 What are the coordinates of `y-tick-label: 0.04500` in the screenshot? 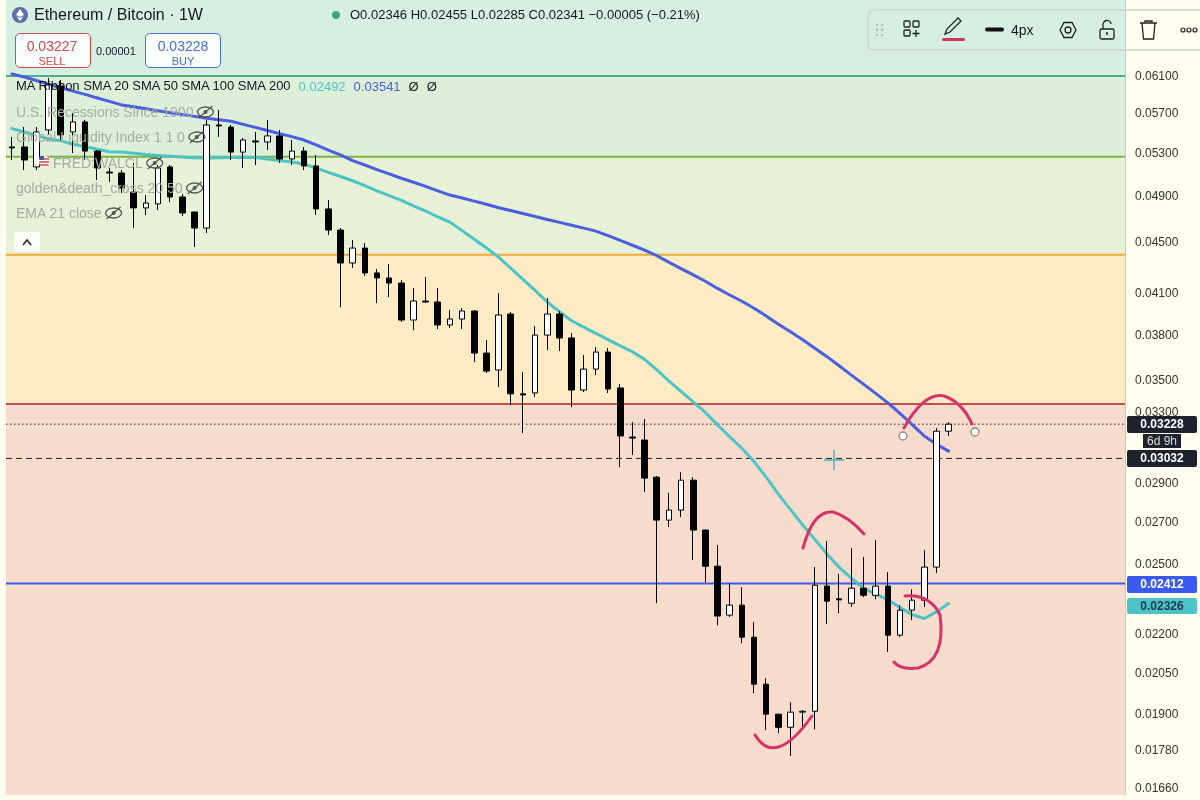 It's located at (1157, 242).